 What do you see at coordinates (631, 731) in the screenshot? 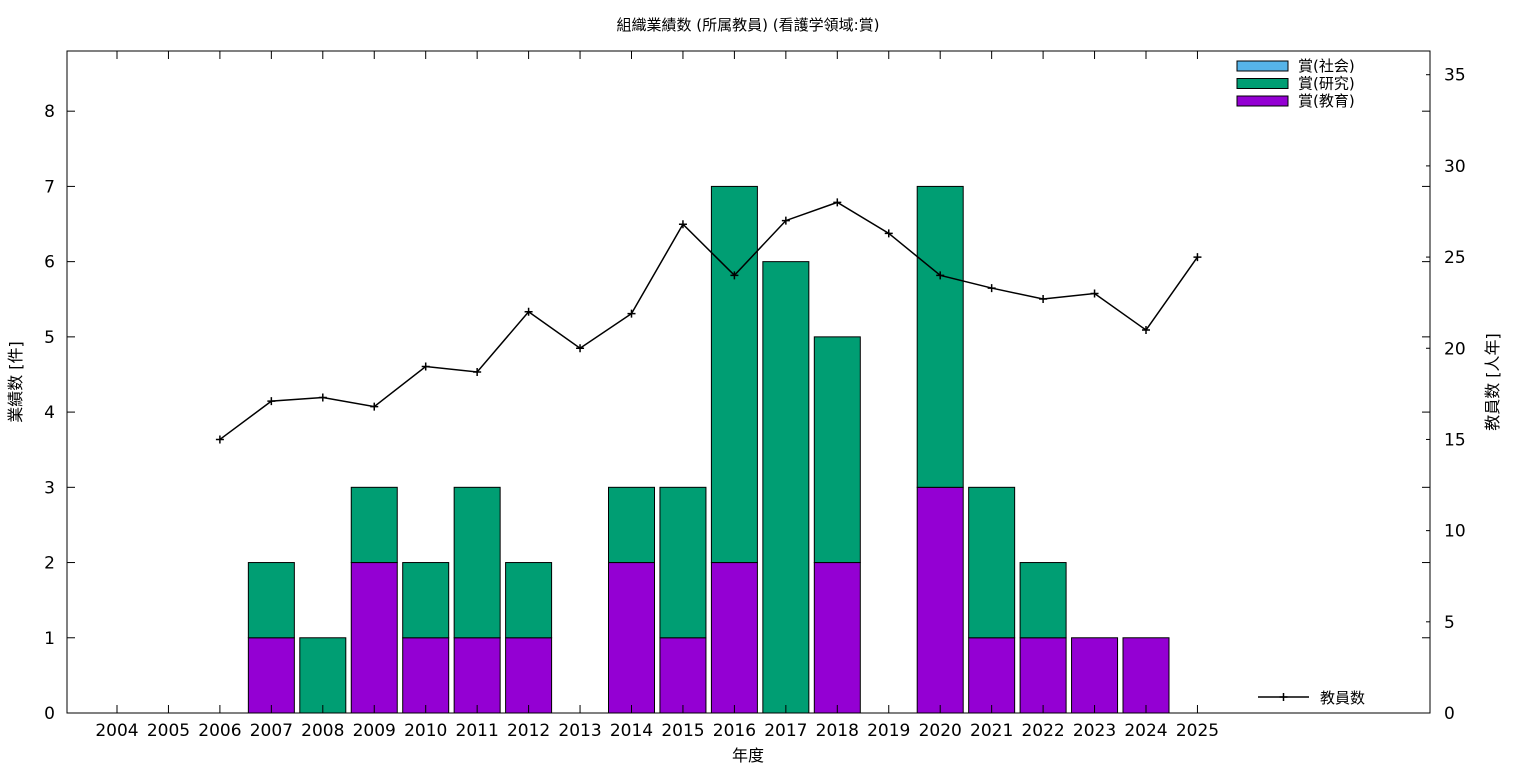
I see `x-tick-label: 2014` at bounding box center [631, 731].